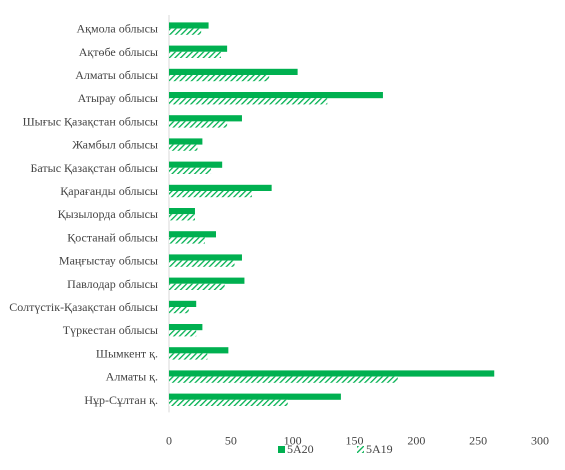 The width and height of the screenshot is (565, 470). What do you see at coordinates (118, 29) in the screenshot?
I see `category-label: Ақмола облысы` at bounding box center [118, 29].